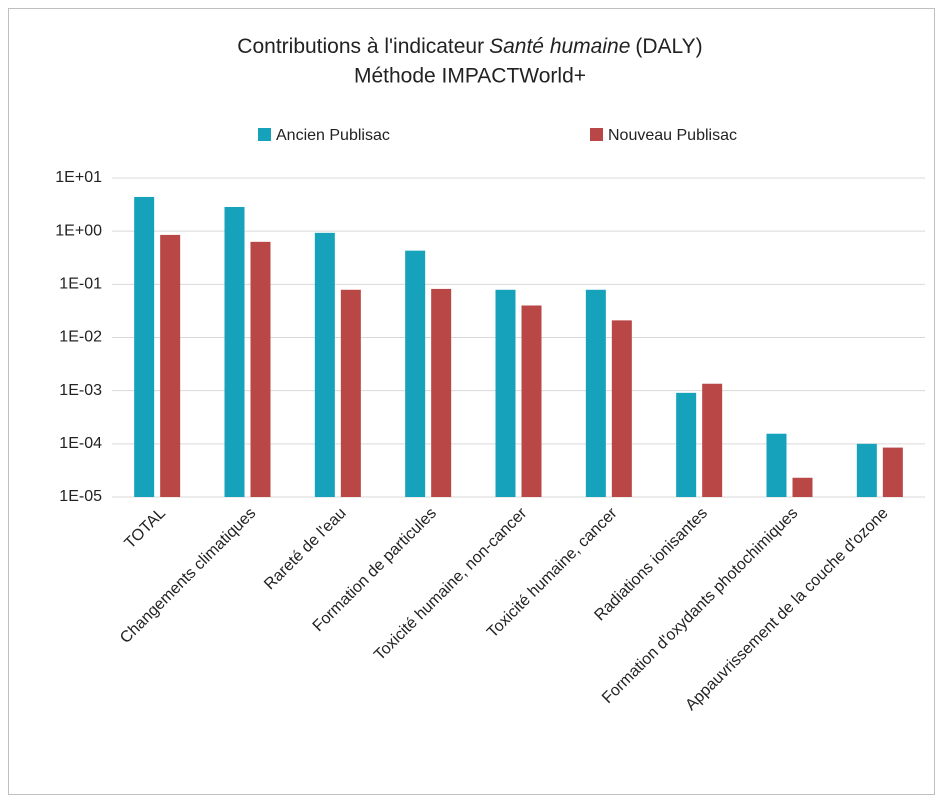  What do you see at coordinates (672, 135) in the screenshot?
I see `legend-label: Nouveau Publisac` at bounding box center [672, 135].